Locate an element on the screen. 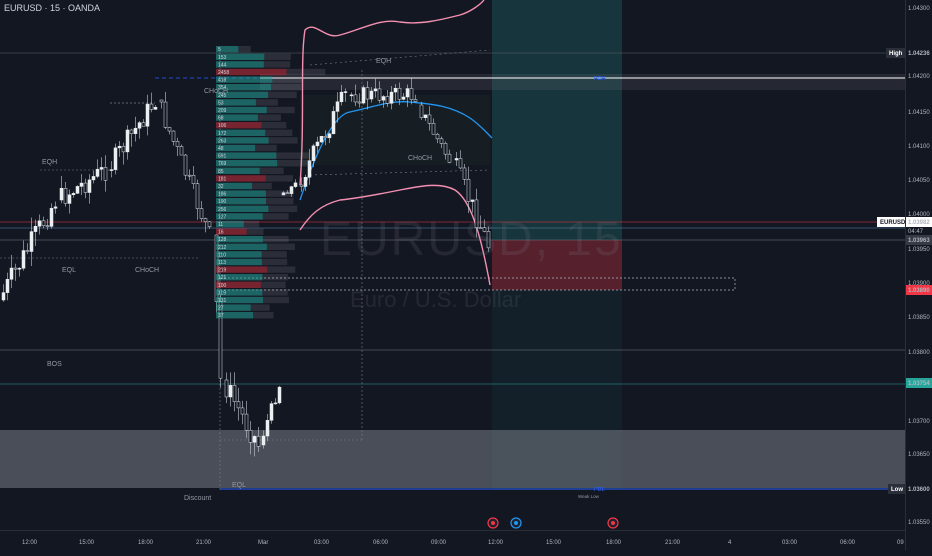 This screenshot has width=932, height=556. high-price-tag: 1.04236 is located at coordinates (919, 54).